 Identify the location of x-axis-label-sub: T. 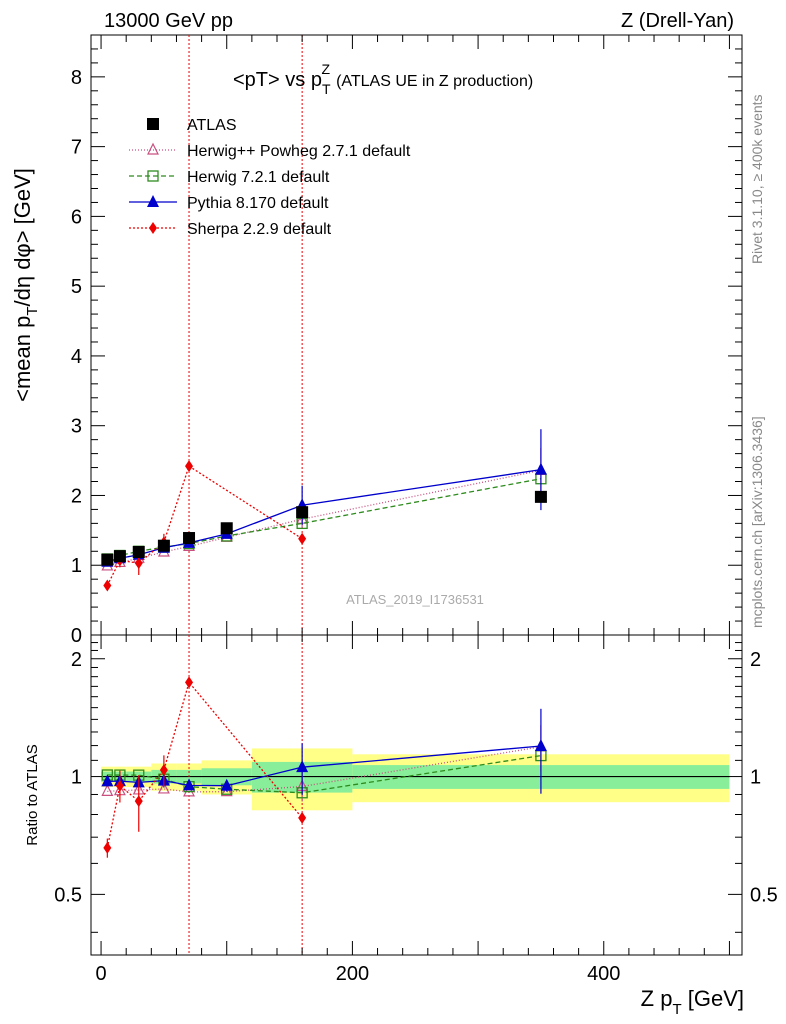
(676, 1009).